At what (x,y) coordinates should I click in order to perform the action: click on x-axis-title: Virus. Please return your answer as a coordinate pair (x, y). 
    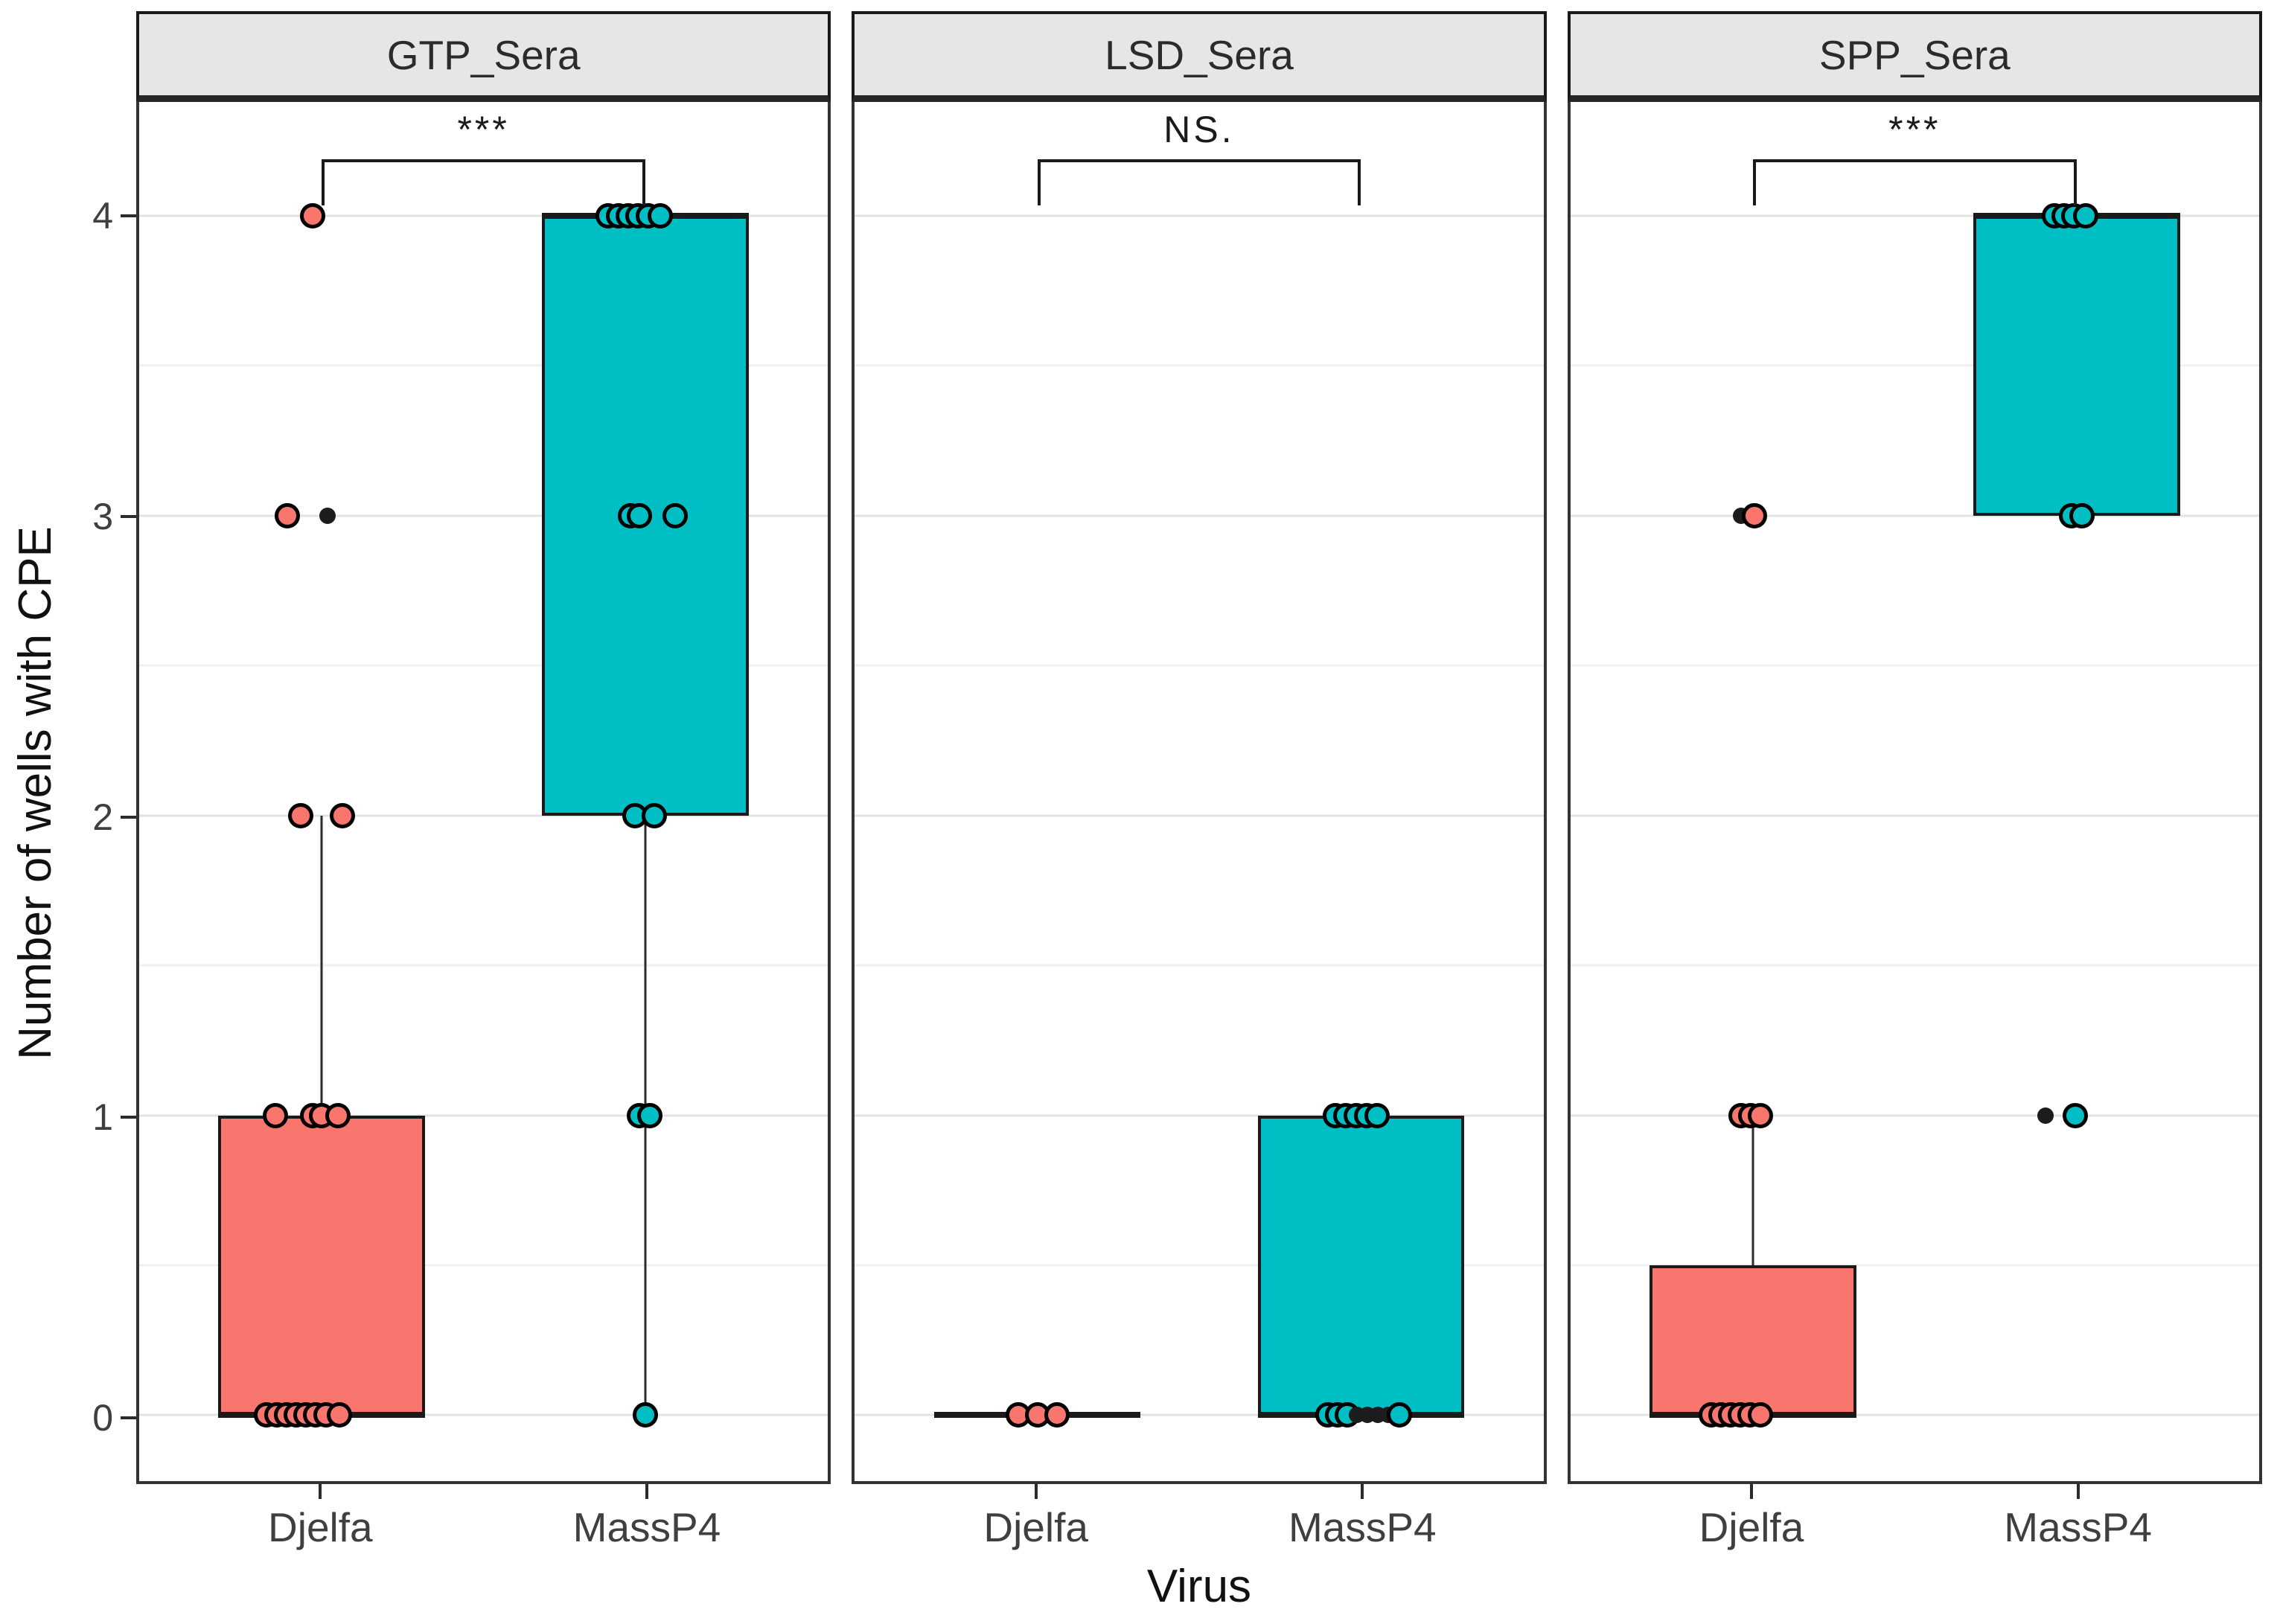
    Looking at the image, I should click on (1199, 1587).